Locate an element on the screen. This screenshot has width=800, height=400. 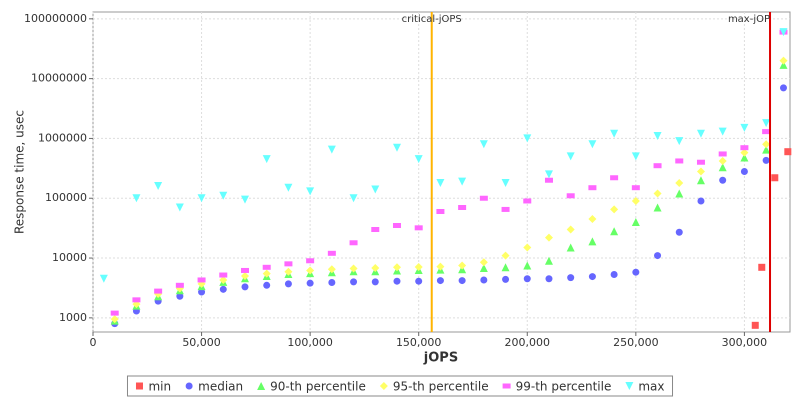
legend is located at coordinates (400, 386).